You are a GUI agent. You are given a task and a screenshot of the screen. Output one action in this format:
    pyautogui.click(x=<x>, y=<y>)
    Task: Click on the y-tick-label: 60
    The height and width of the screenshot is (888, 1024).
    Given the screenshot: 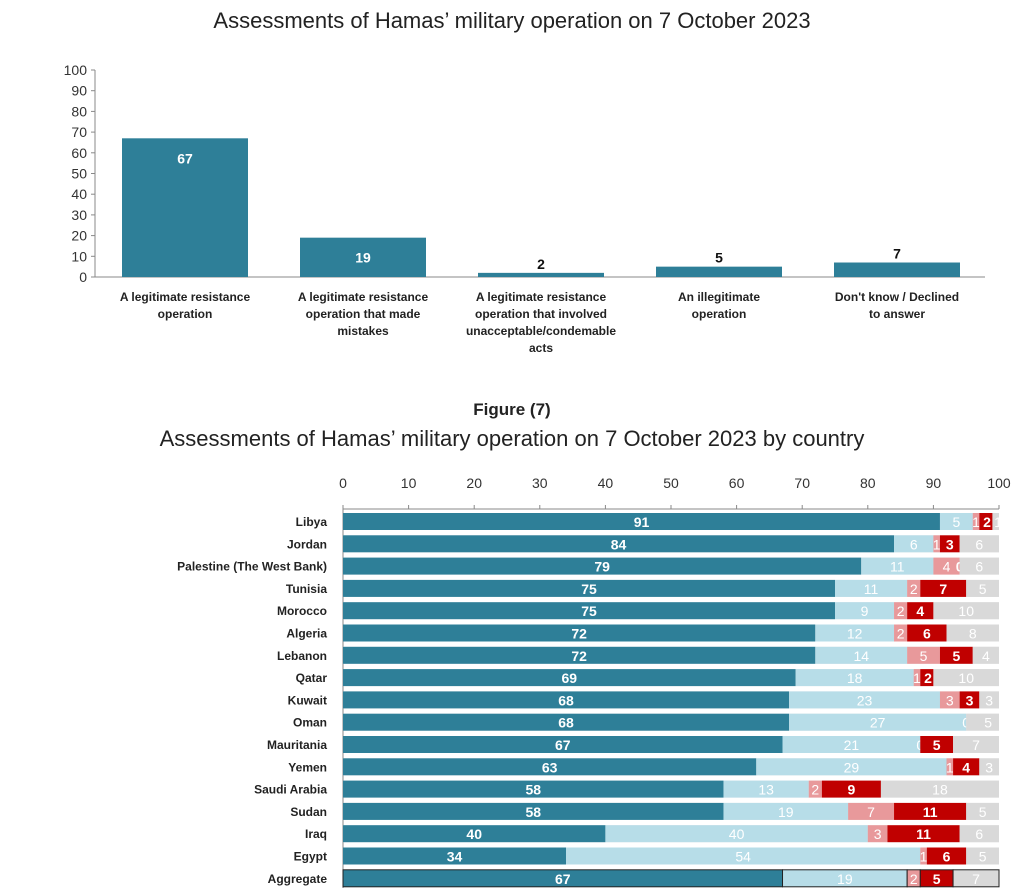 What is the action you would take?
    pyautogui.click(x=79, y=153)
    